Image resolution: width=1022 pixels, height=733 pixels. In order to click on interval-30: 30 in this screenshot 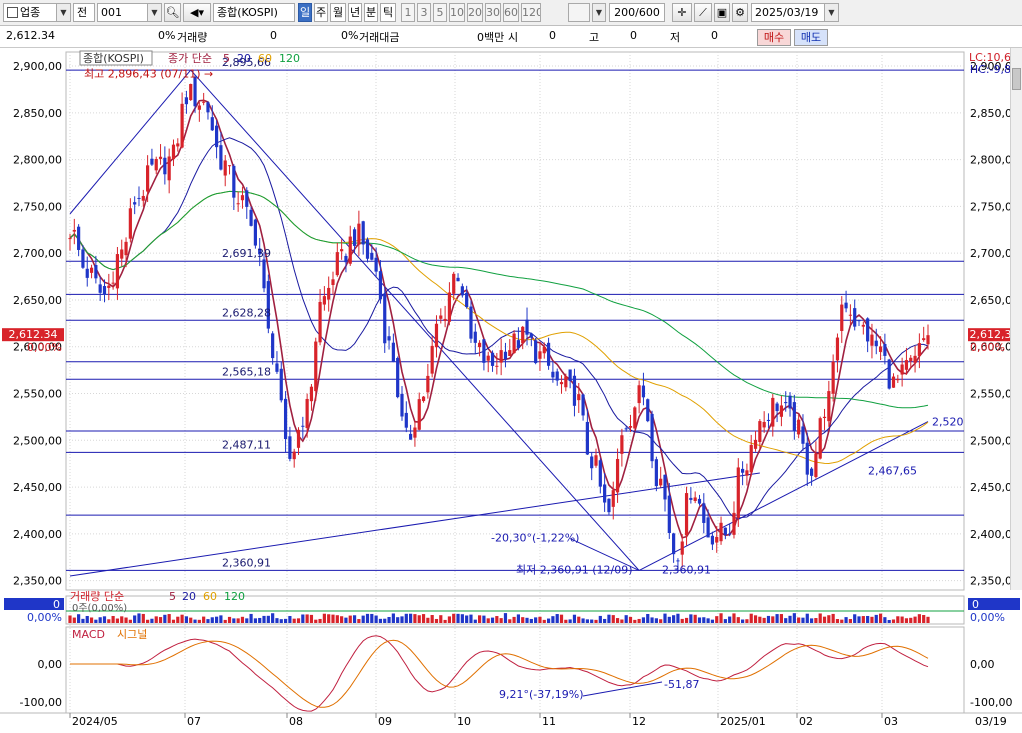, I will do `click(493, 12)`.